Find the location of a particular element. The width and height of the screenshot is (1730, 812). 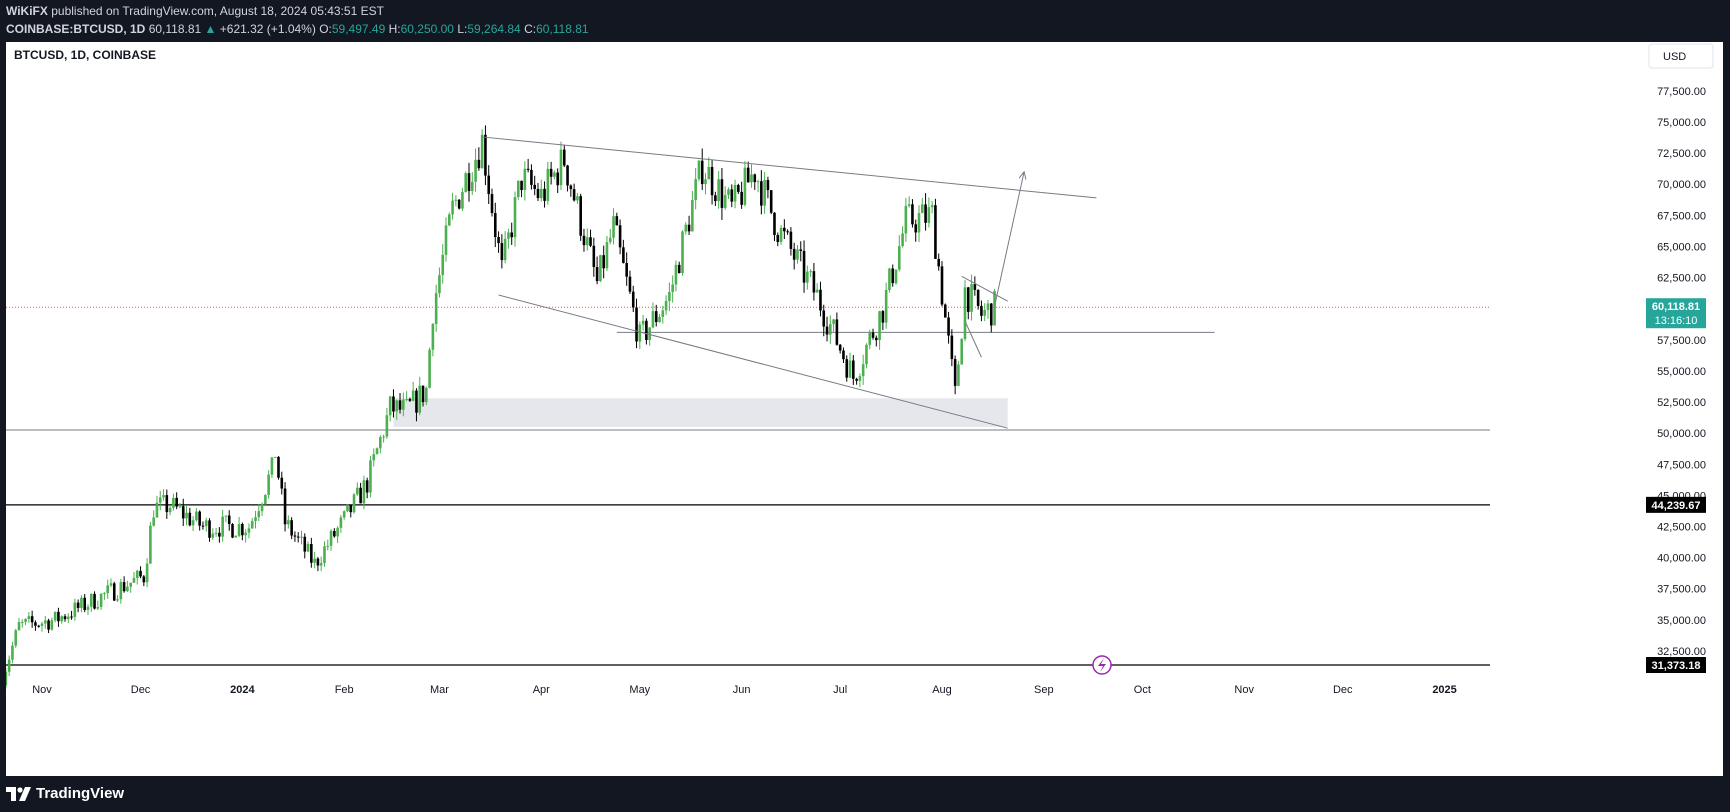

low-label: L: is located at coordinates (462, 29).